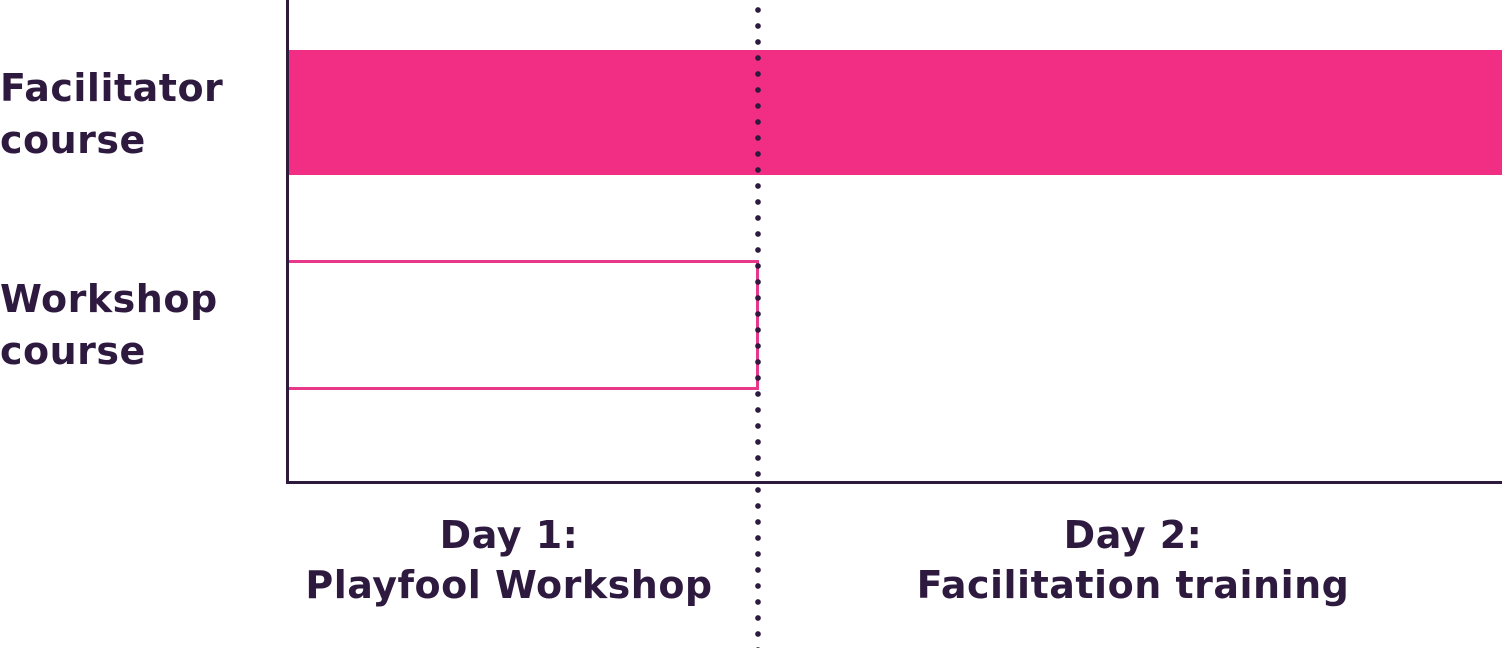 The image size is (1502, 648). Describe the element at coordinates (894, 482) in the screenshot. I see `horizontal-axis` at that location.